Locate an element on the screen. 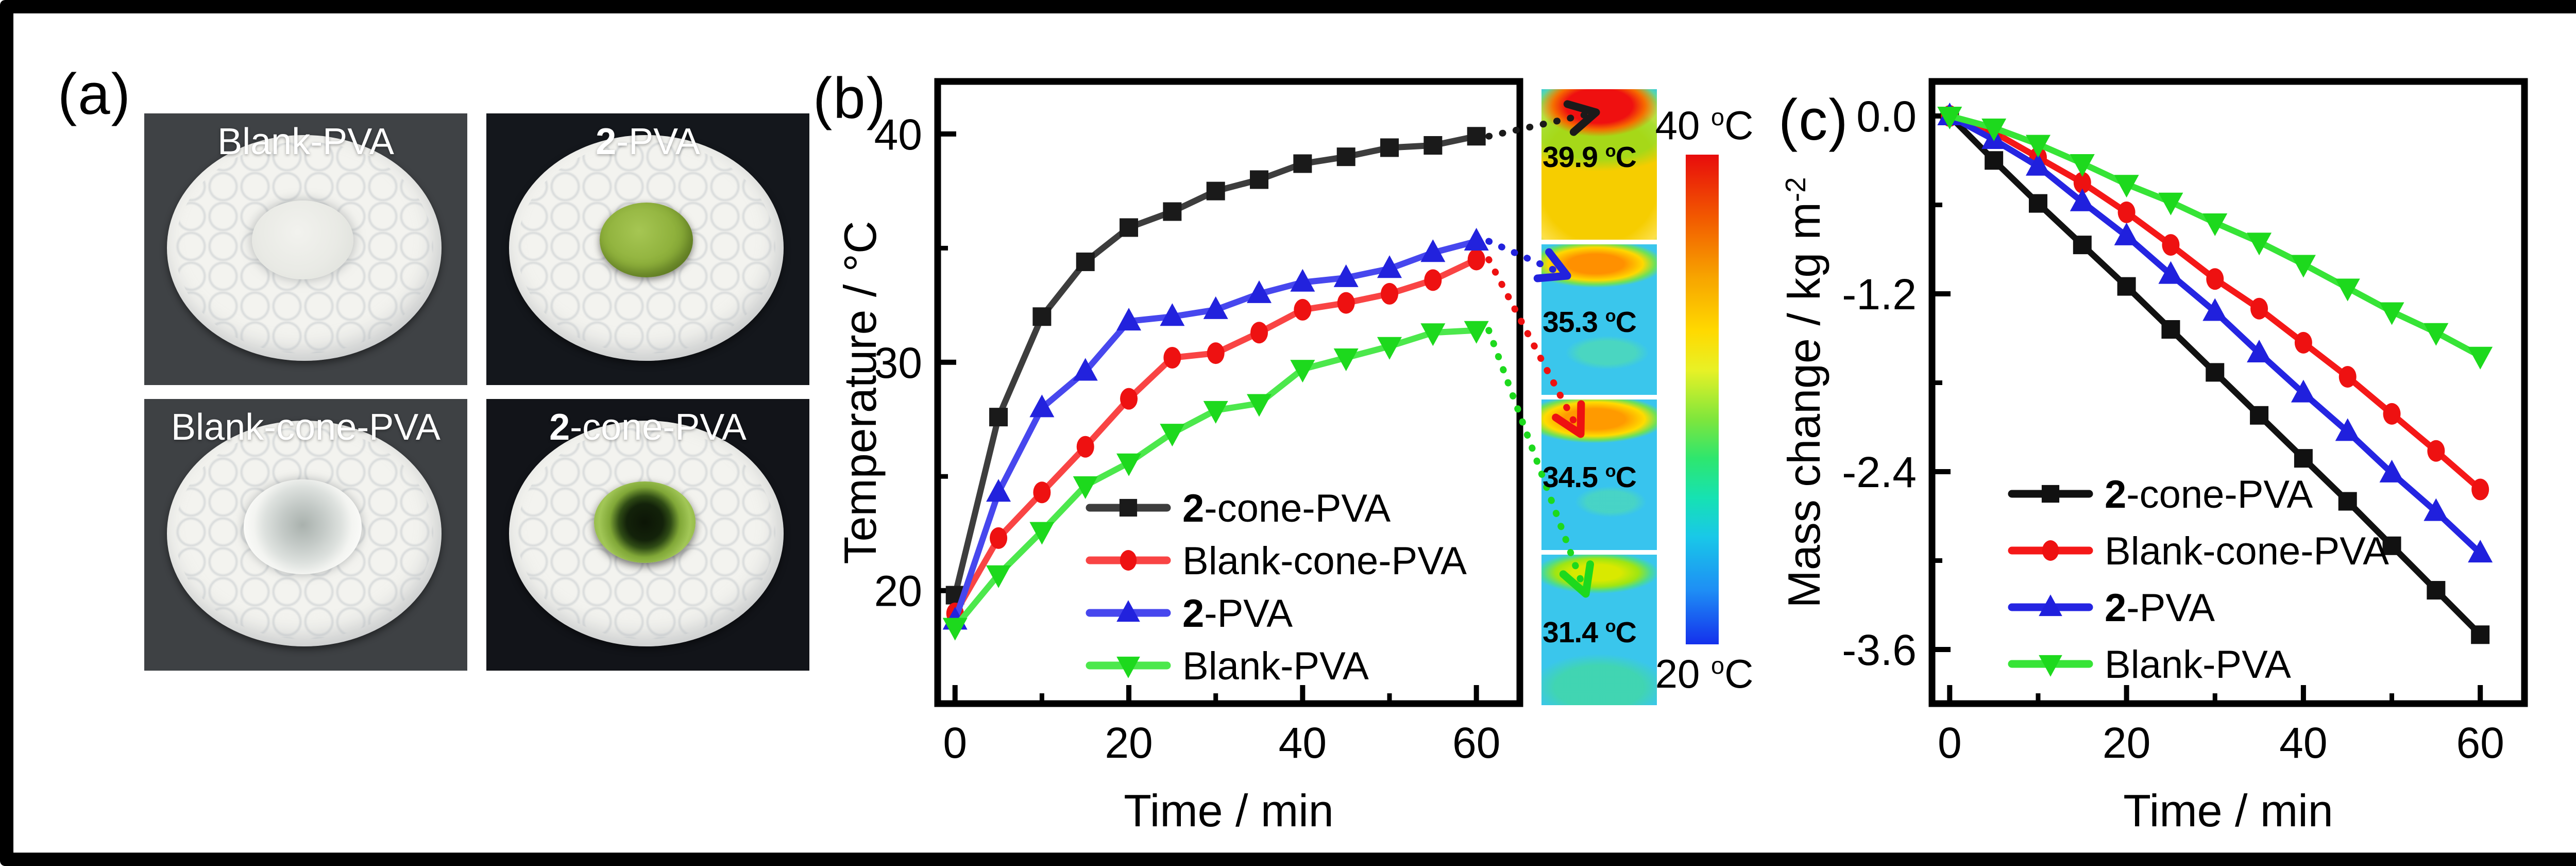  temp-value: 34.5 is located at coordinates (1570, 477).